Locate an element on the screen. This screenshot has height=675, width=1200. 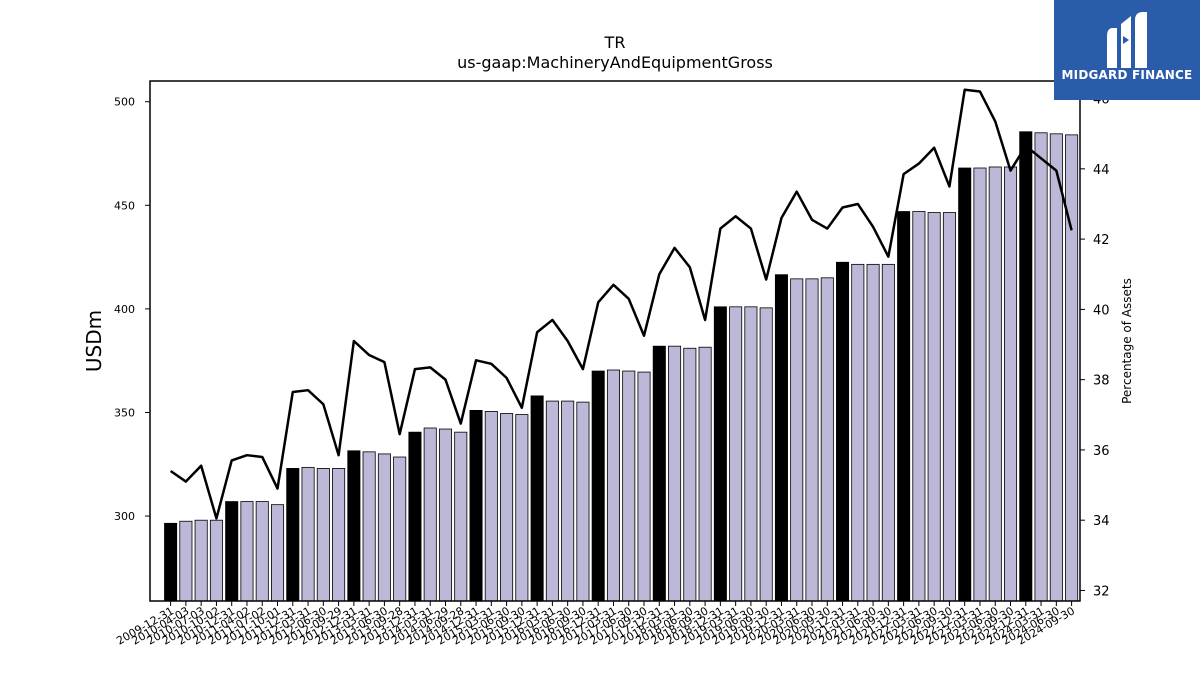
y-tick-label: 400 is located at coordinates (124, 309).